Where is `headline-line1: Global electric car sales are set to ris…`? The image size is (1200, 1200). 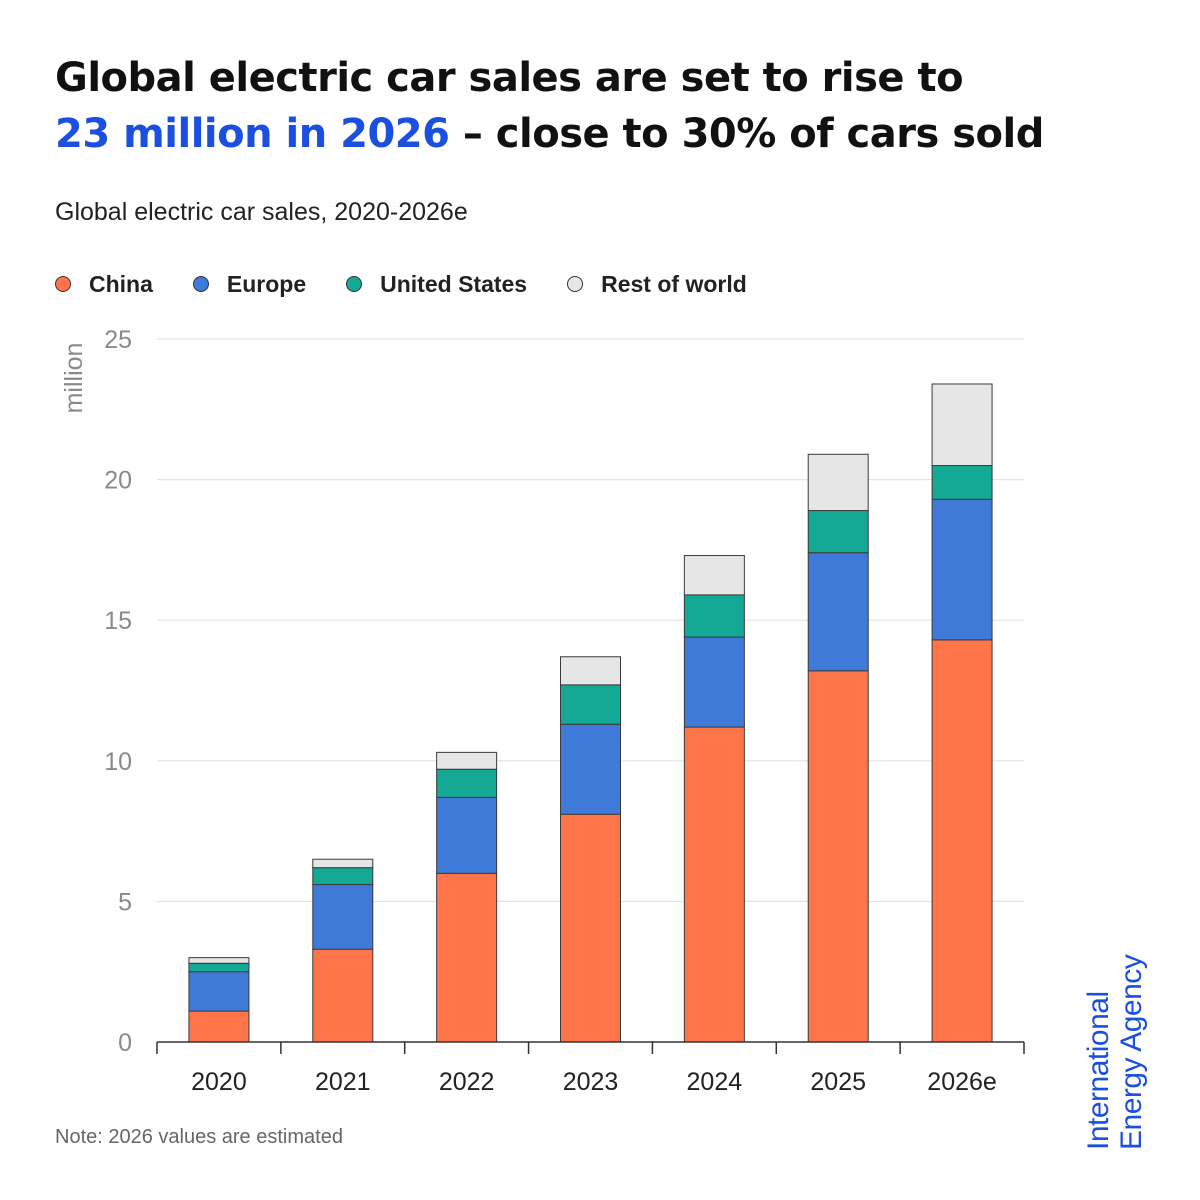 headline-line1: Global electric car sales are set to ris… is located at coordinates (509, 78).